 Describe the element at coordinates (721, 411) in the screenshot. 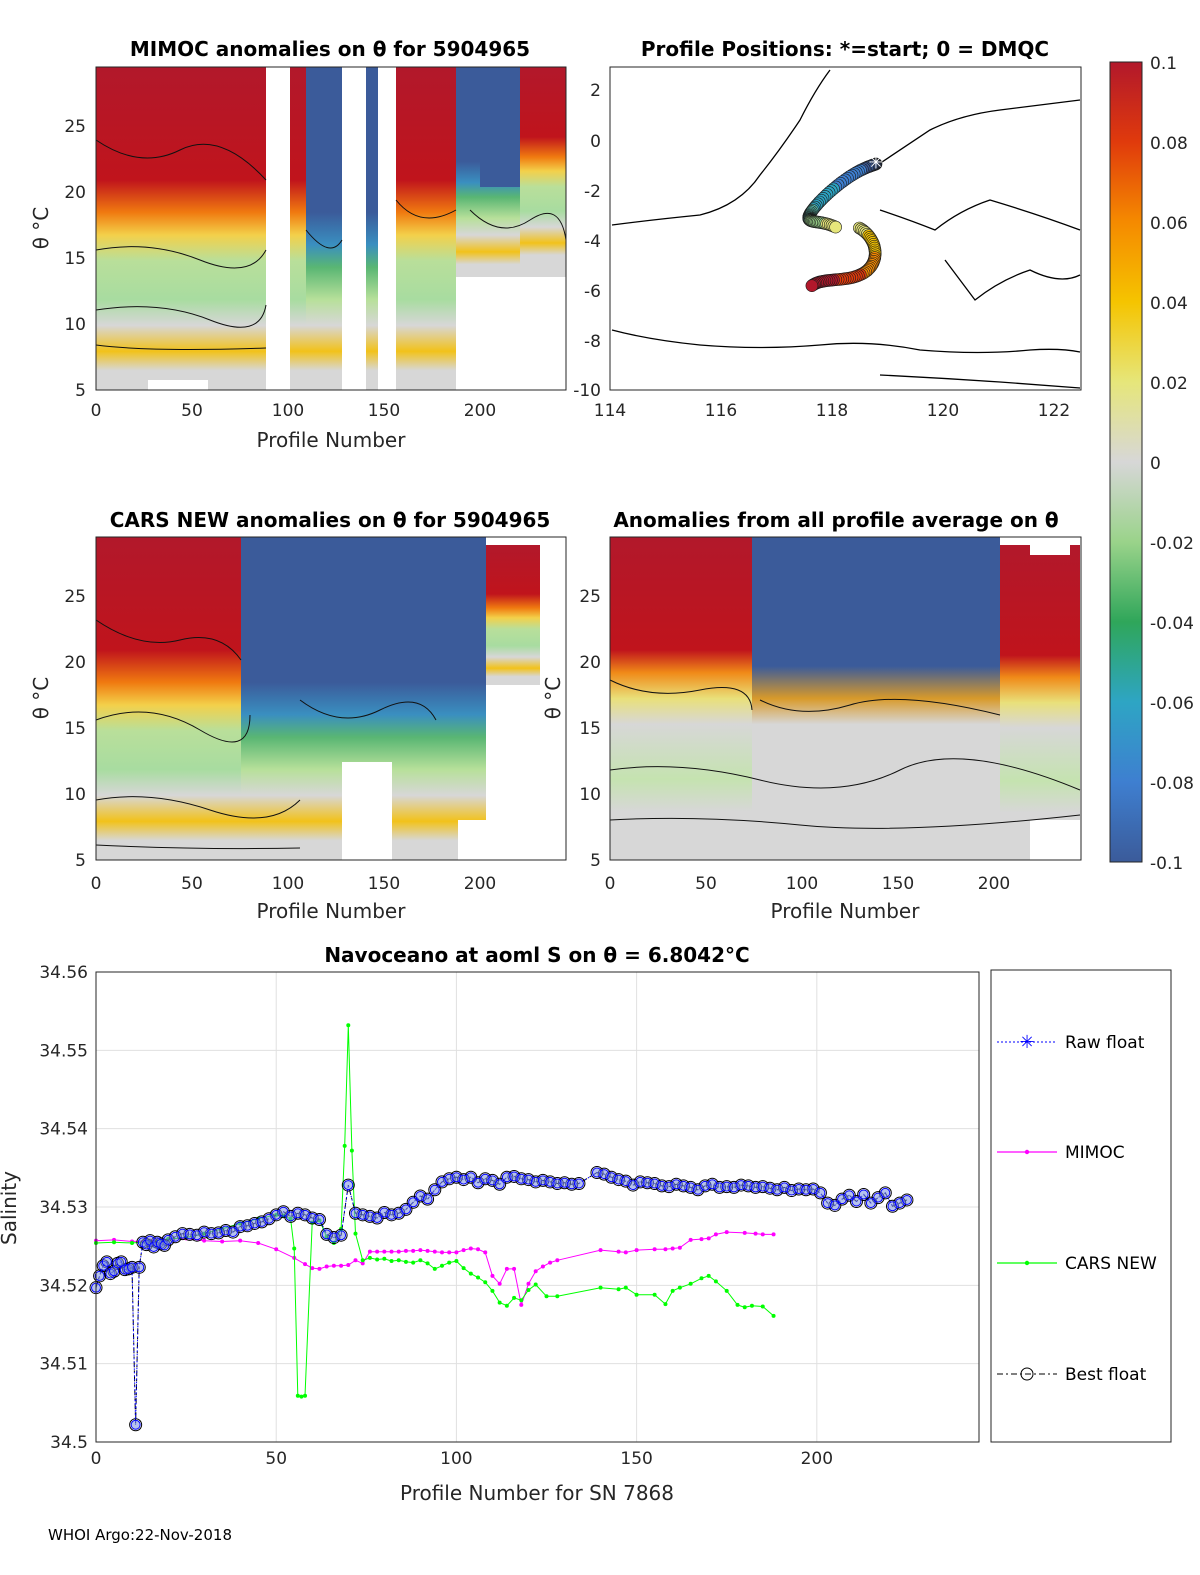

I see `positions-xtick: 116` at that location.